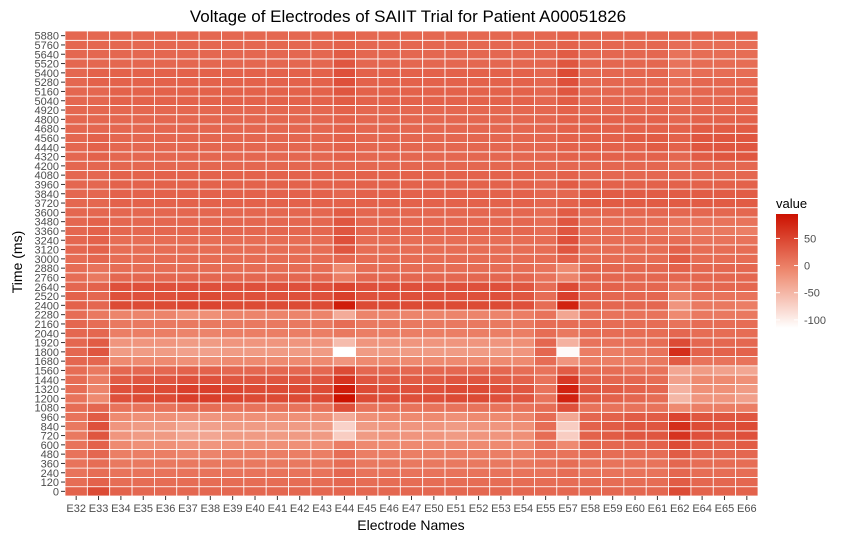 This screenshot has height=541, width=854. Describe the element at coordinates (47, 130) in the screenshot. I see `y-tick-label: 4680` at that location.